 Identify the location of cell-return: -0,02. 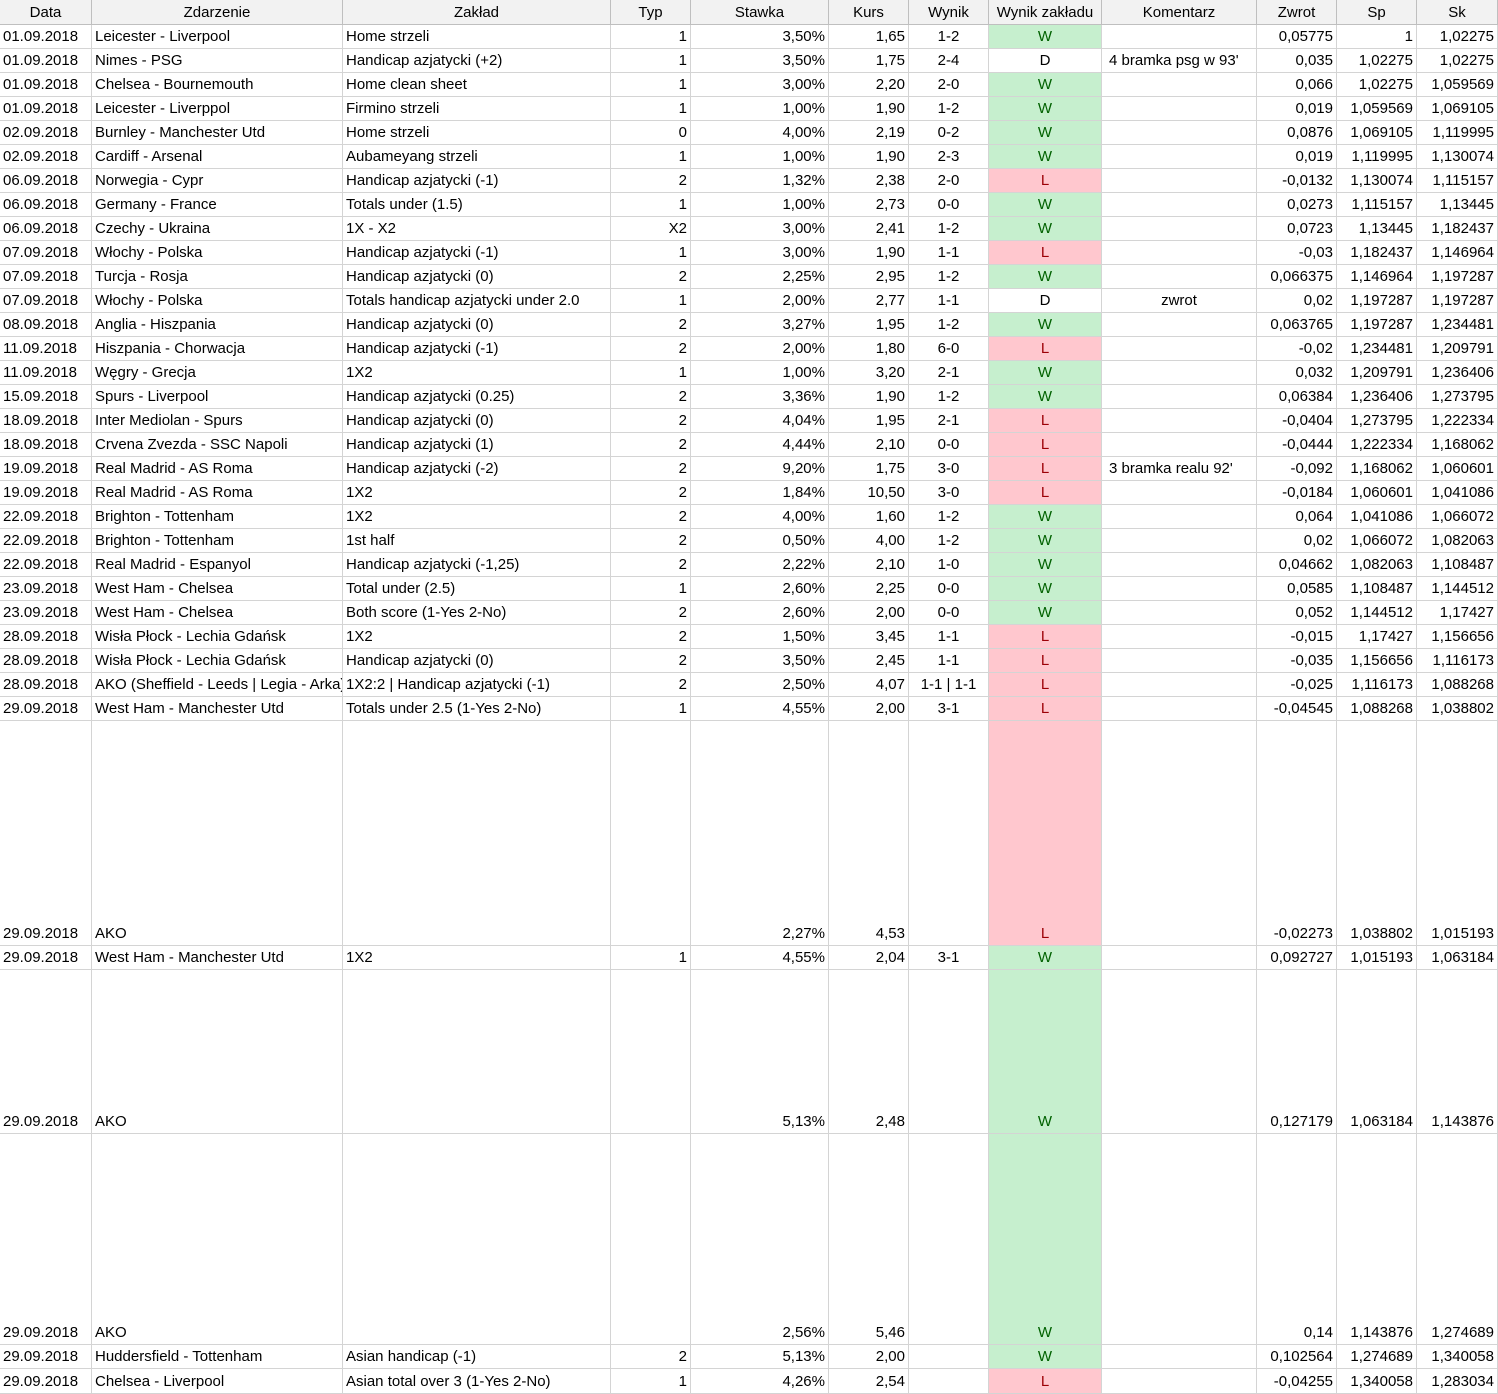
(1297, 349).